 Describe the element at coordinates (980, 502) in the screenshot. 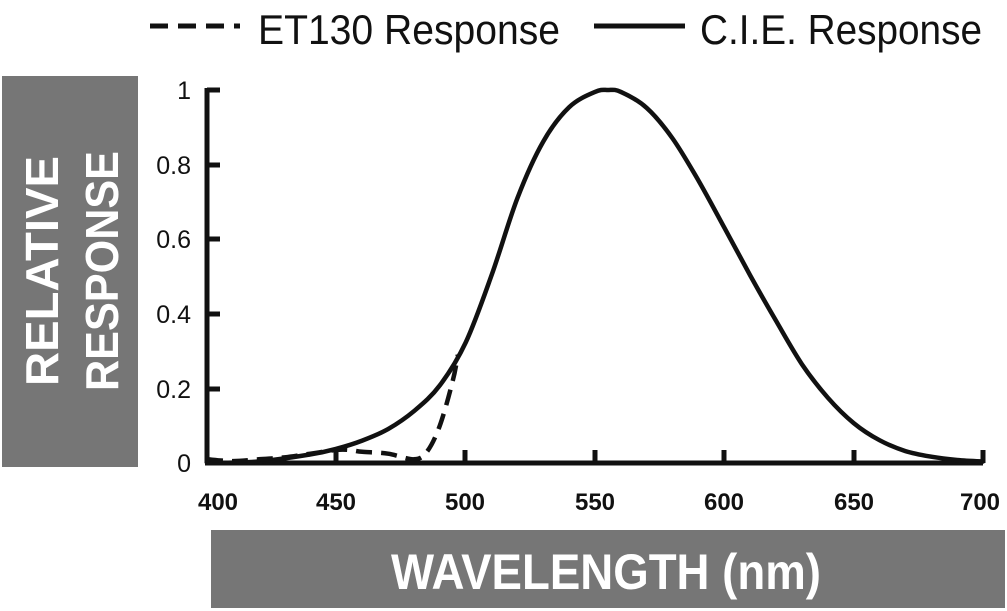

I see `x-tick-label: 700` at that location.